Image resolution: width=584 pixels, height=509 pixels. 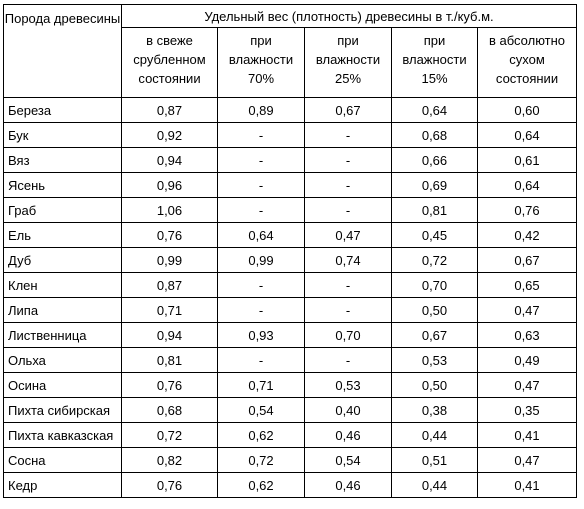 I want to click on table-row: Кедр 0,76 0,62 0,46 0,44 0,41, so click(x=290, y=485).